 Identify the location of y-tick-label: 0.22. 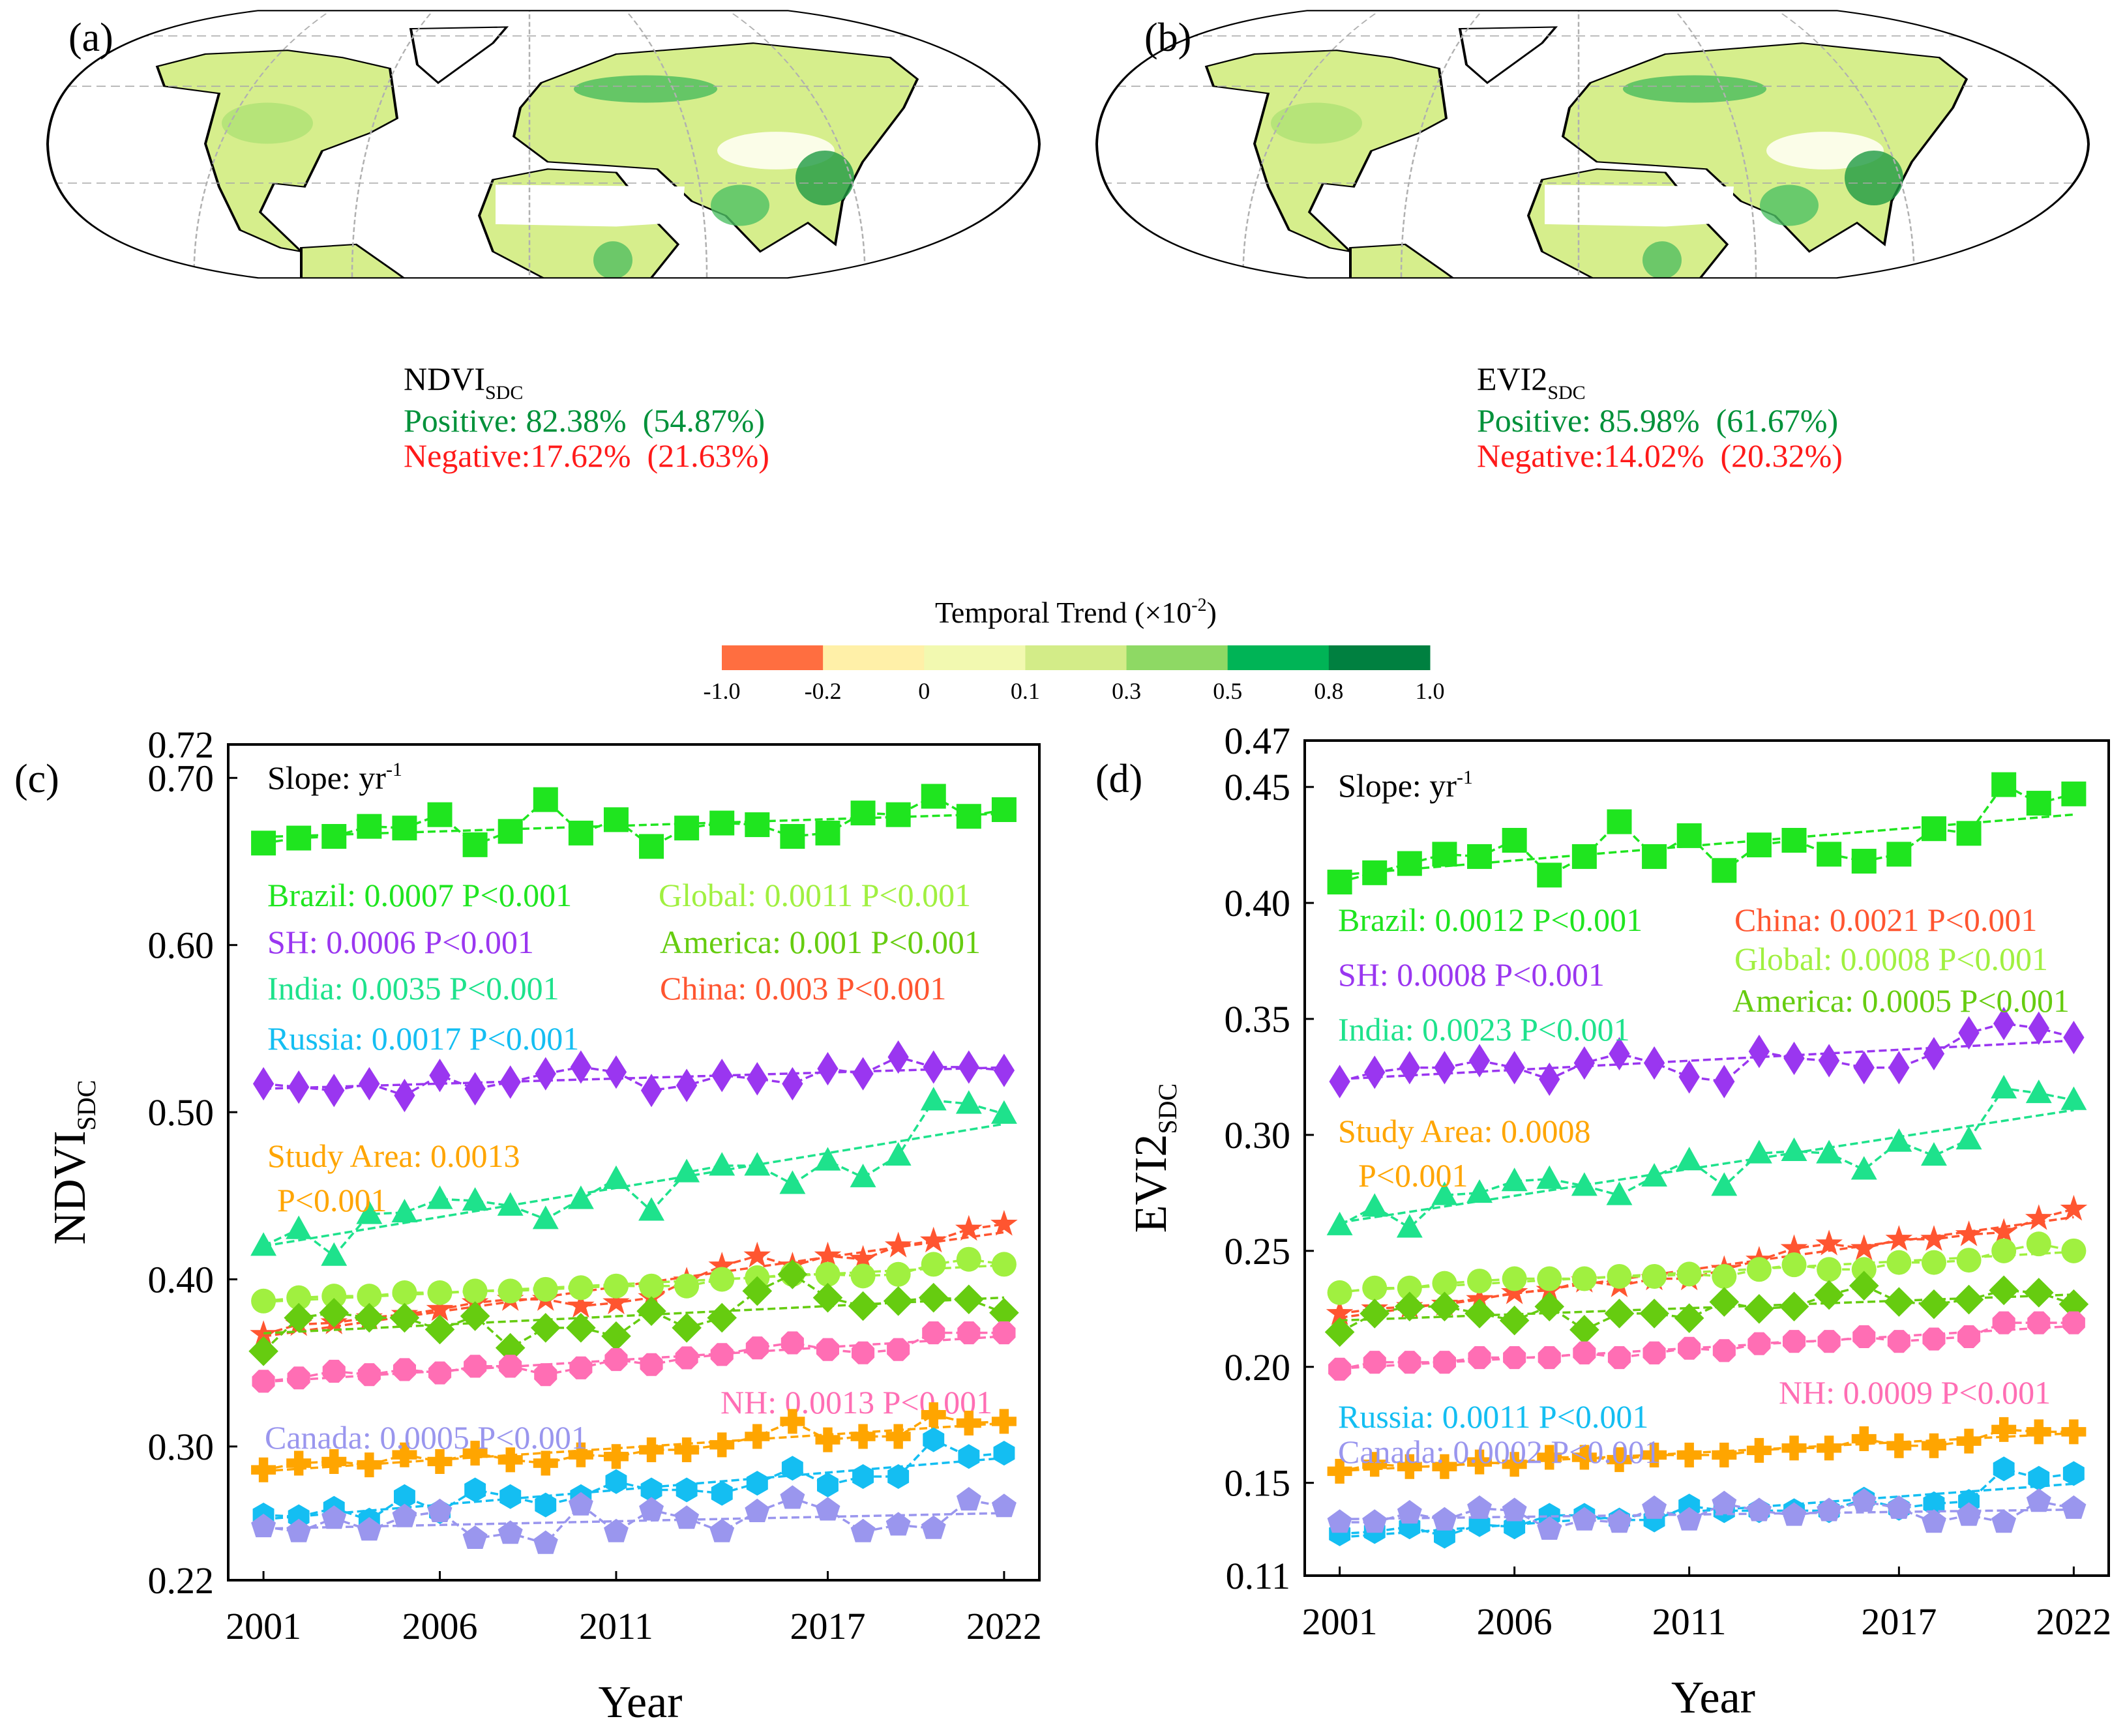
(181, 1580).